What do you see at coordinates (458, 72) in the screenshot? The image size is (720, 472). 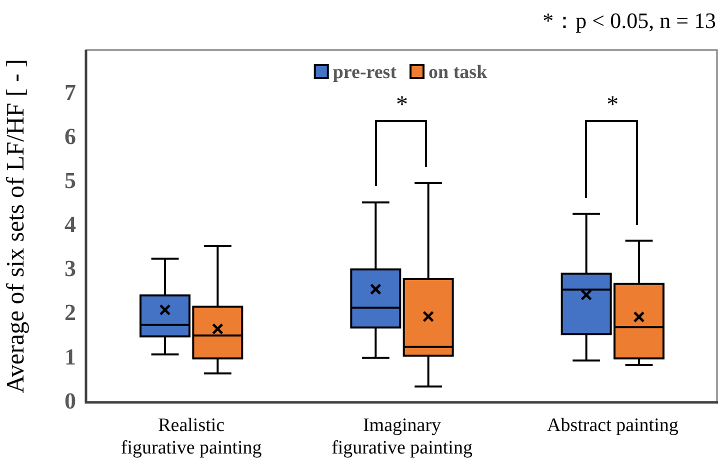 I see `legend-label: on task` at bounding box center [458, 72].